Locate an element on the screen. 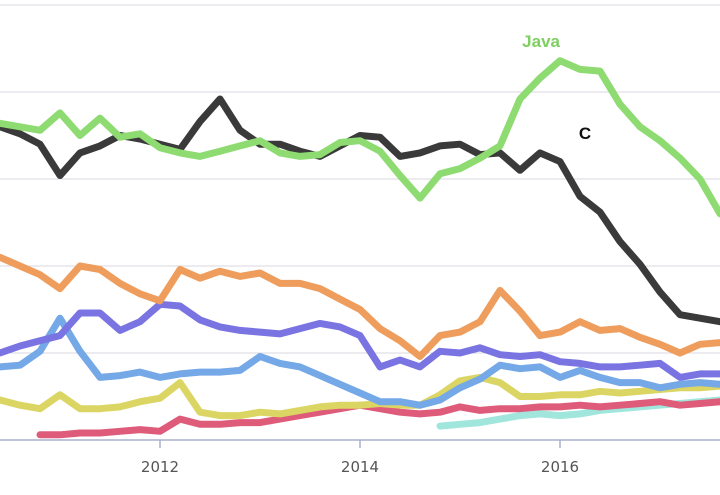  x-tick-label: 2012 is located at coordinates (160, 467).